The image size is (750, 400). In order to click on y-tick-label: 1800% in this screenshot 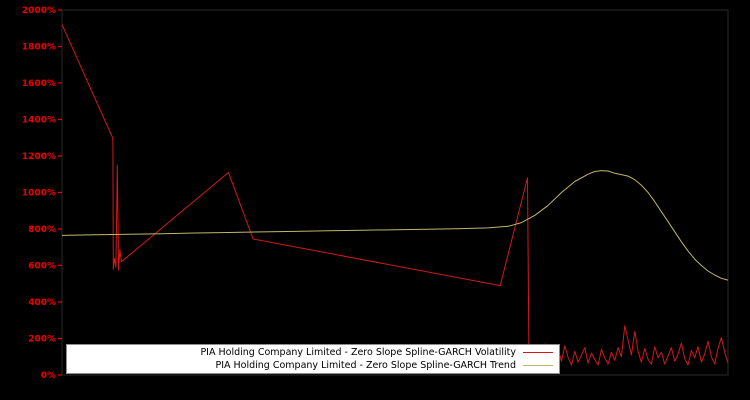, I will do `click(39, 48)`.